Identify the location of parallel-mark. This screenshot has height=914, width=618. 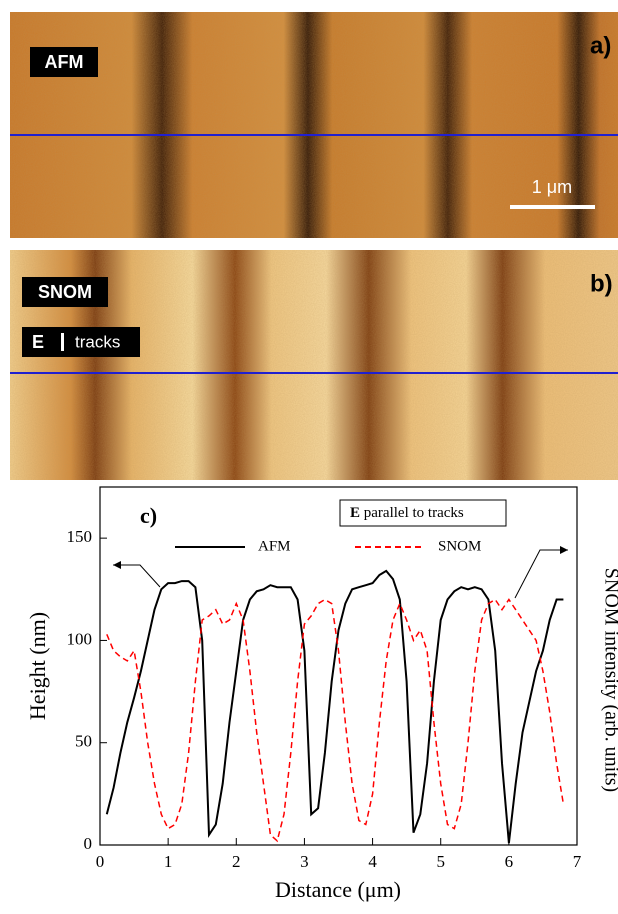
(62, 342).